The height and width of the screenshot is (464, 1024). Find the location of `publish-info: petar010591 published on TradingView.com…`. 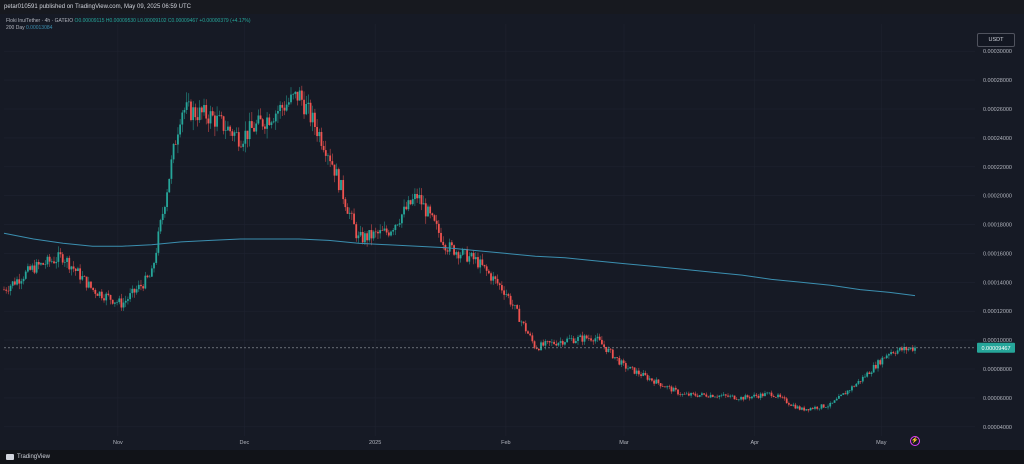

publish-info: petar010591 published on TradingView.com… is located at coordinates (98, 7).